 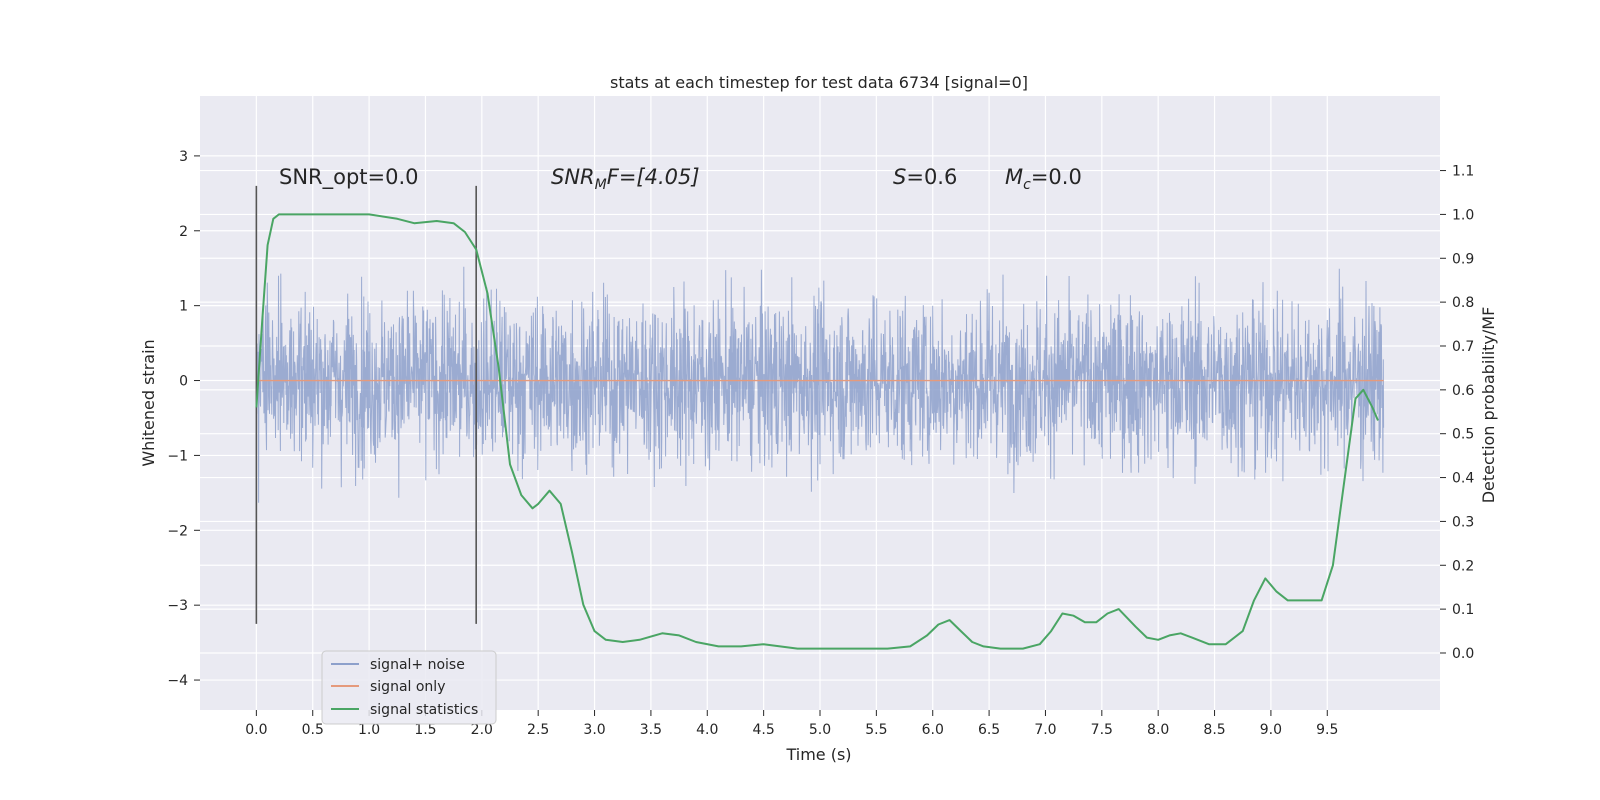 What do you see at coordinates (1056, 177) in the screenshot?
I see `annotation-mc-value: =0.0` at bounding box center [1056, 177].